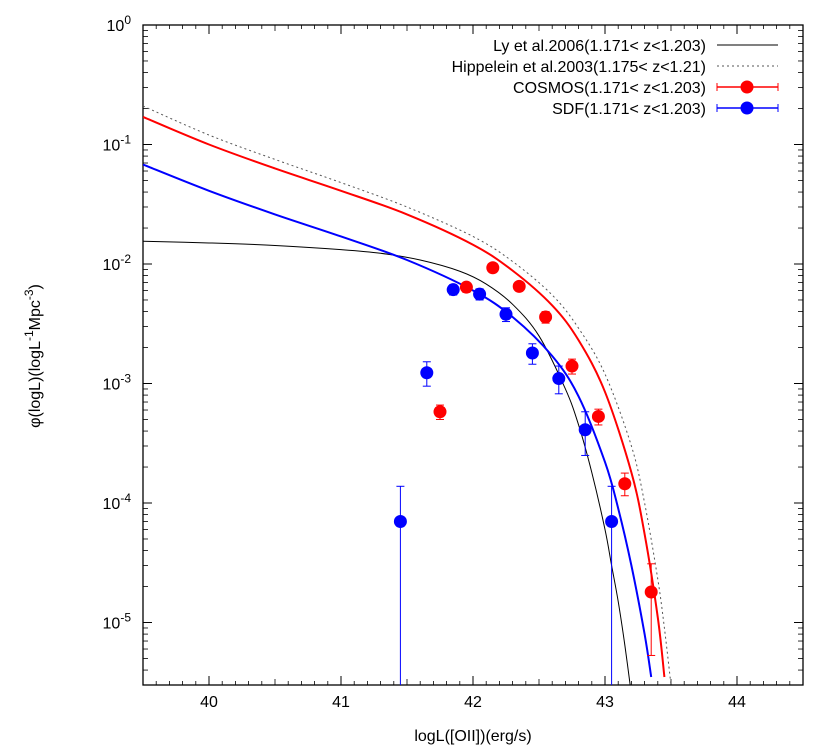  What do you see at coordinates (119, 24) in the screenshot?
I see `y-tick-label: 10⁰` at bounding box center [119, 24].